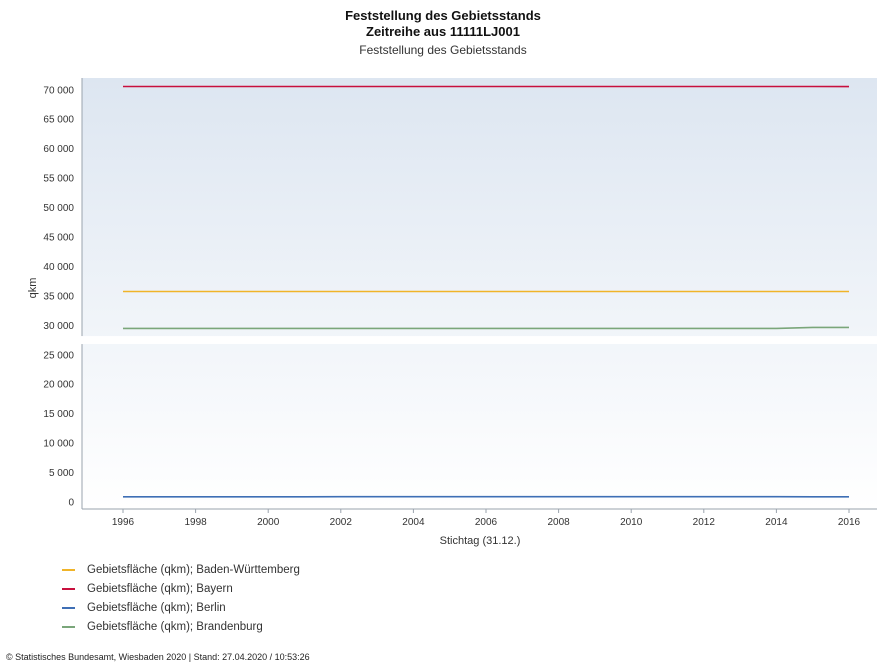  Describe the element at coordinates (480, 541) in the screenshot. I see `x-axis-title: Stichtag (31.12.)` at that location.